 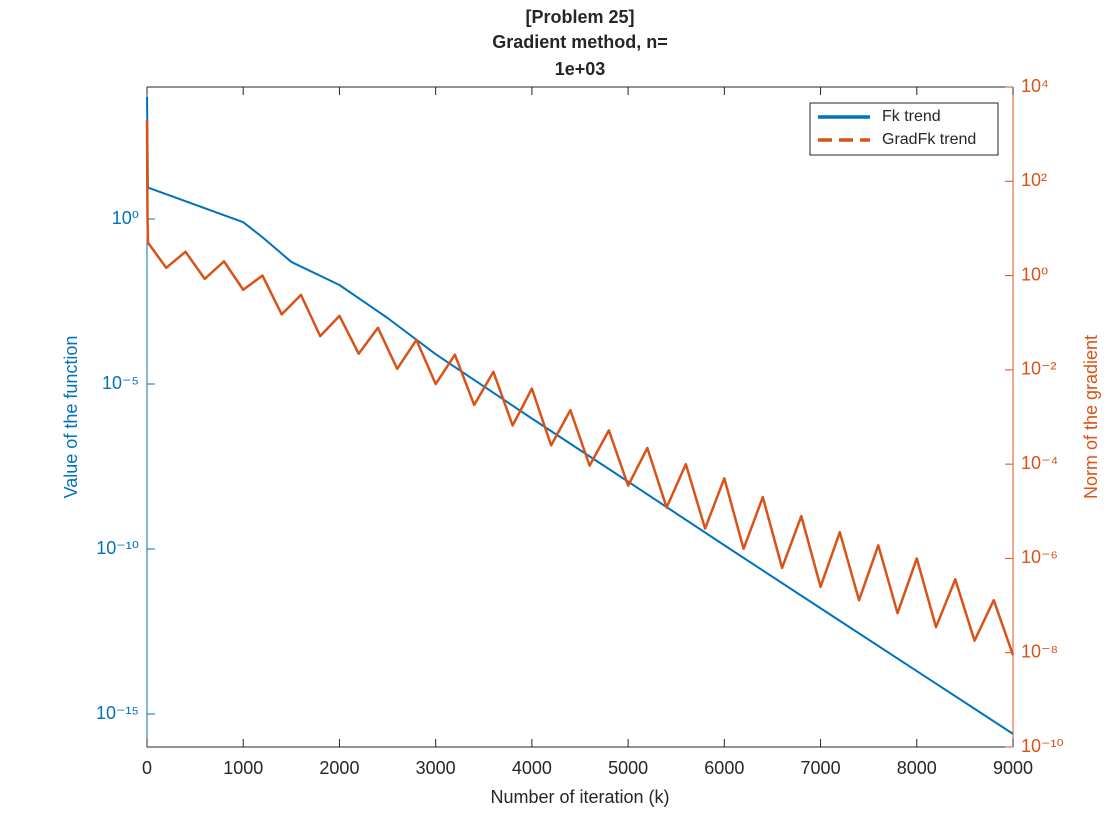 What do you see at coordinates (117, 548) in the screenshot?
I see `y-tick-label: 10⁻¹⁰` at bounding box center [117, 548].